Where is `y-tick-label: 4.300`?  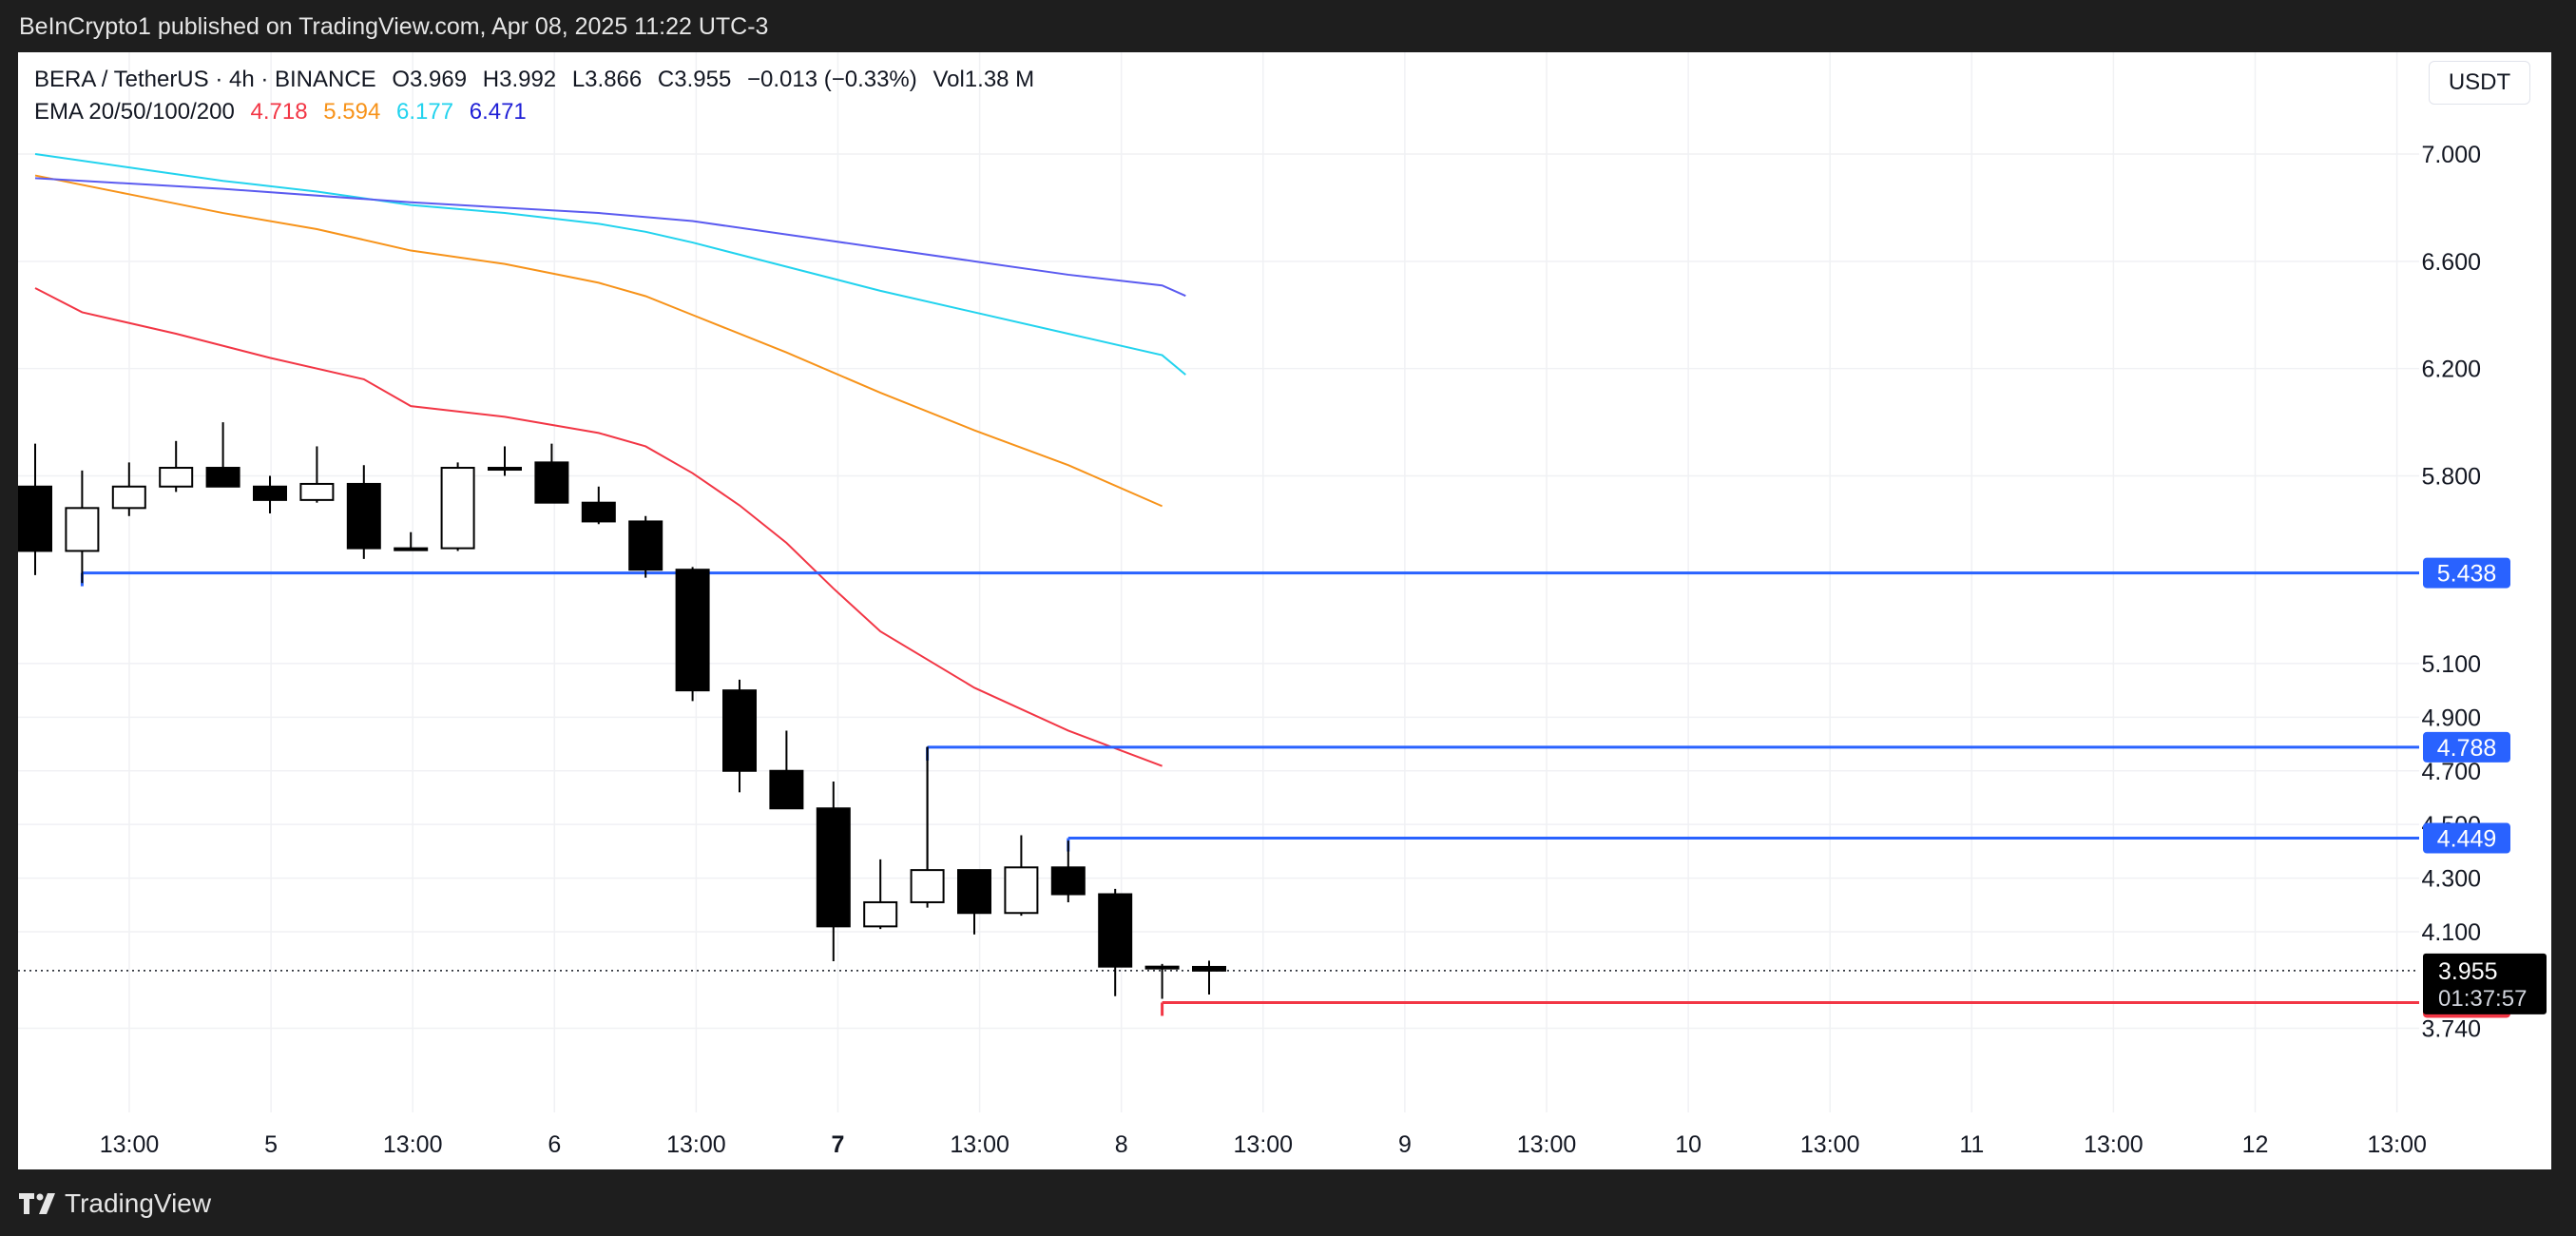 y-tick-label: 4.300 is located at coordinates (2451, 880).